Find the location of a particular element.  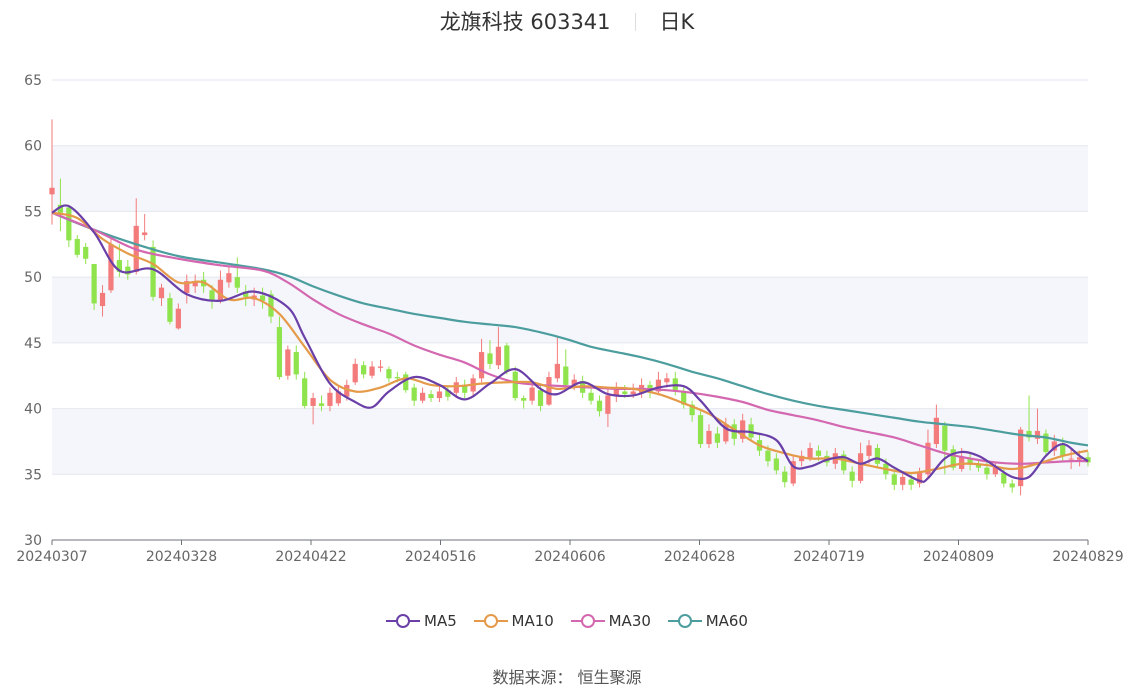

source-label: 数据来源： is located at coordinates (532, 677).